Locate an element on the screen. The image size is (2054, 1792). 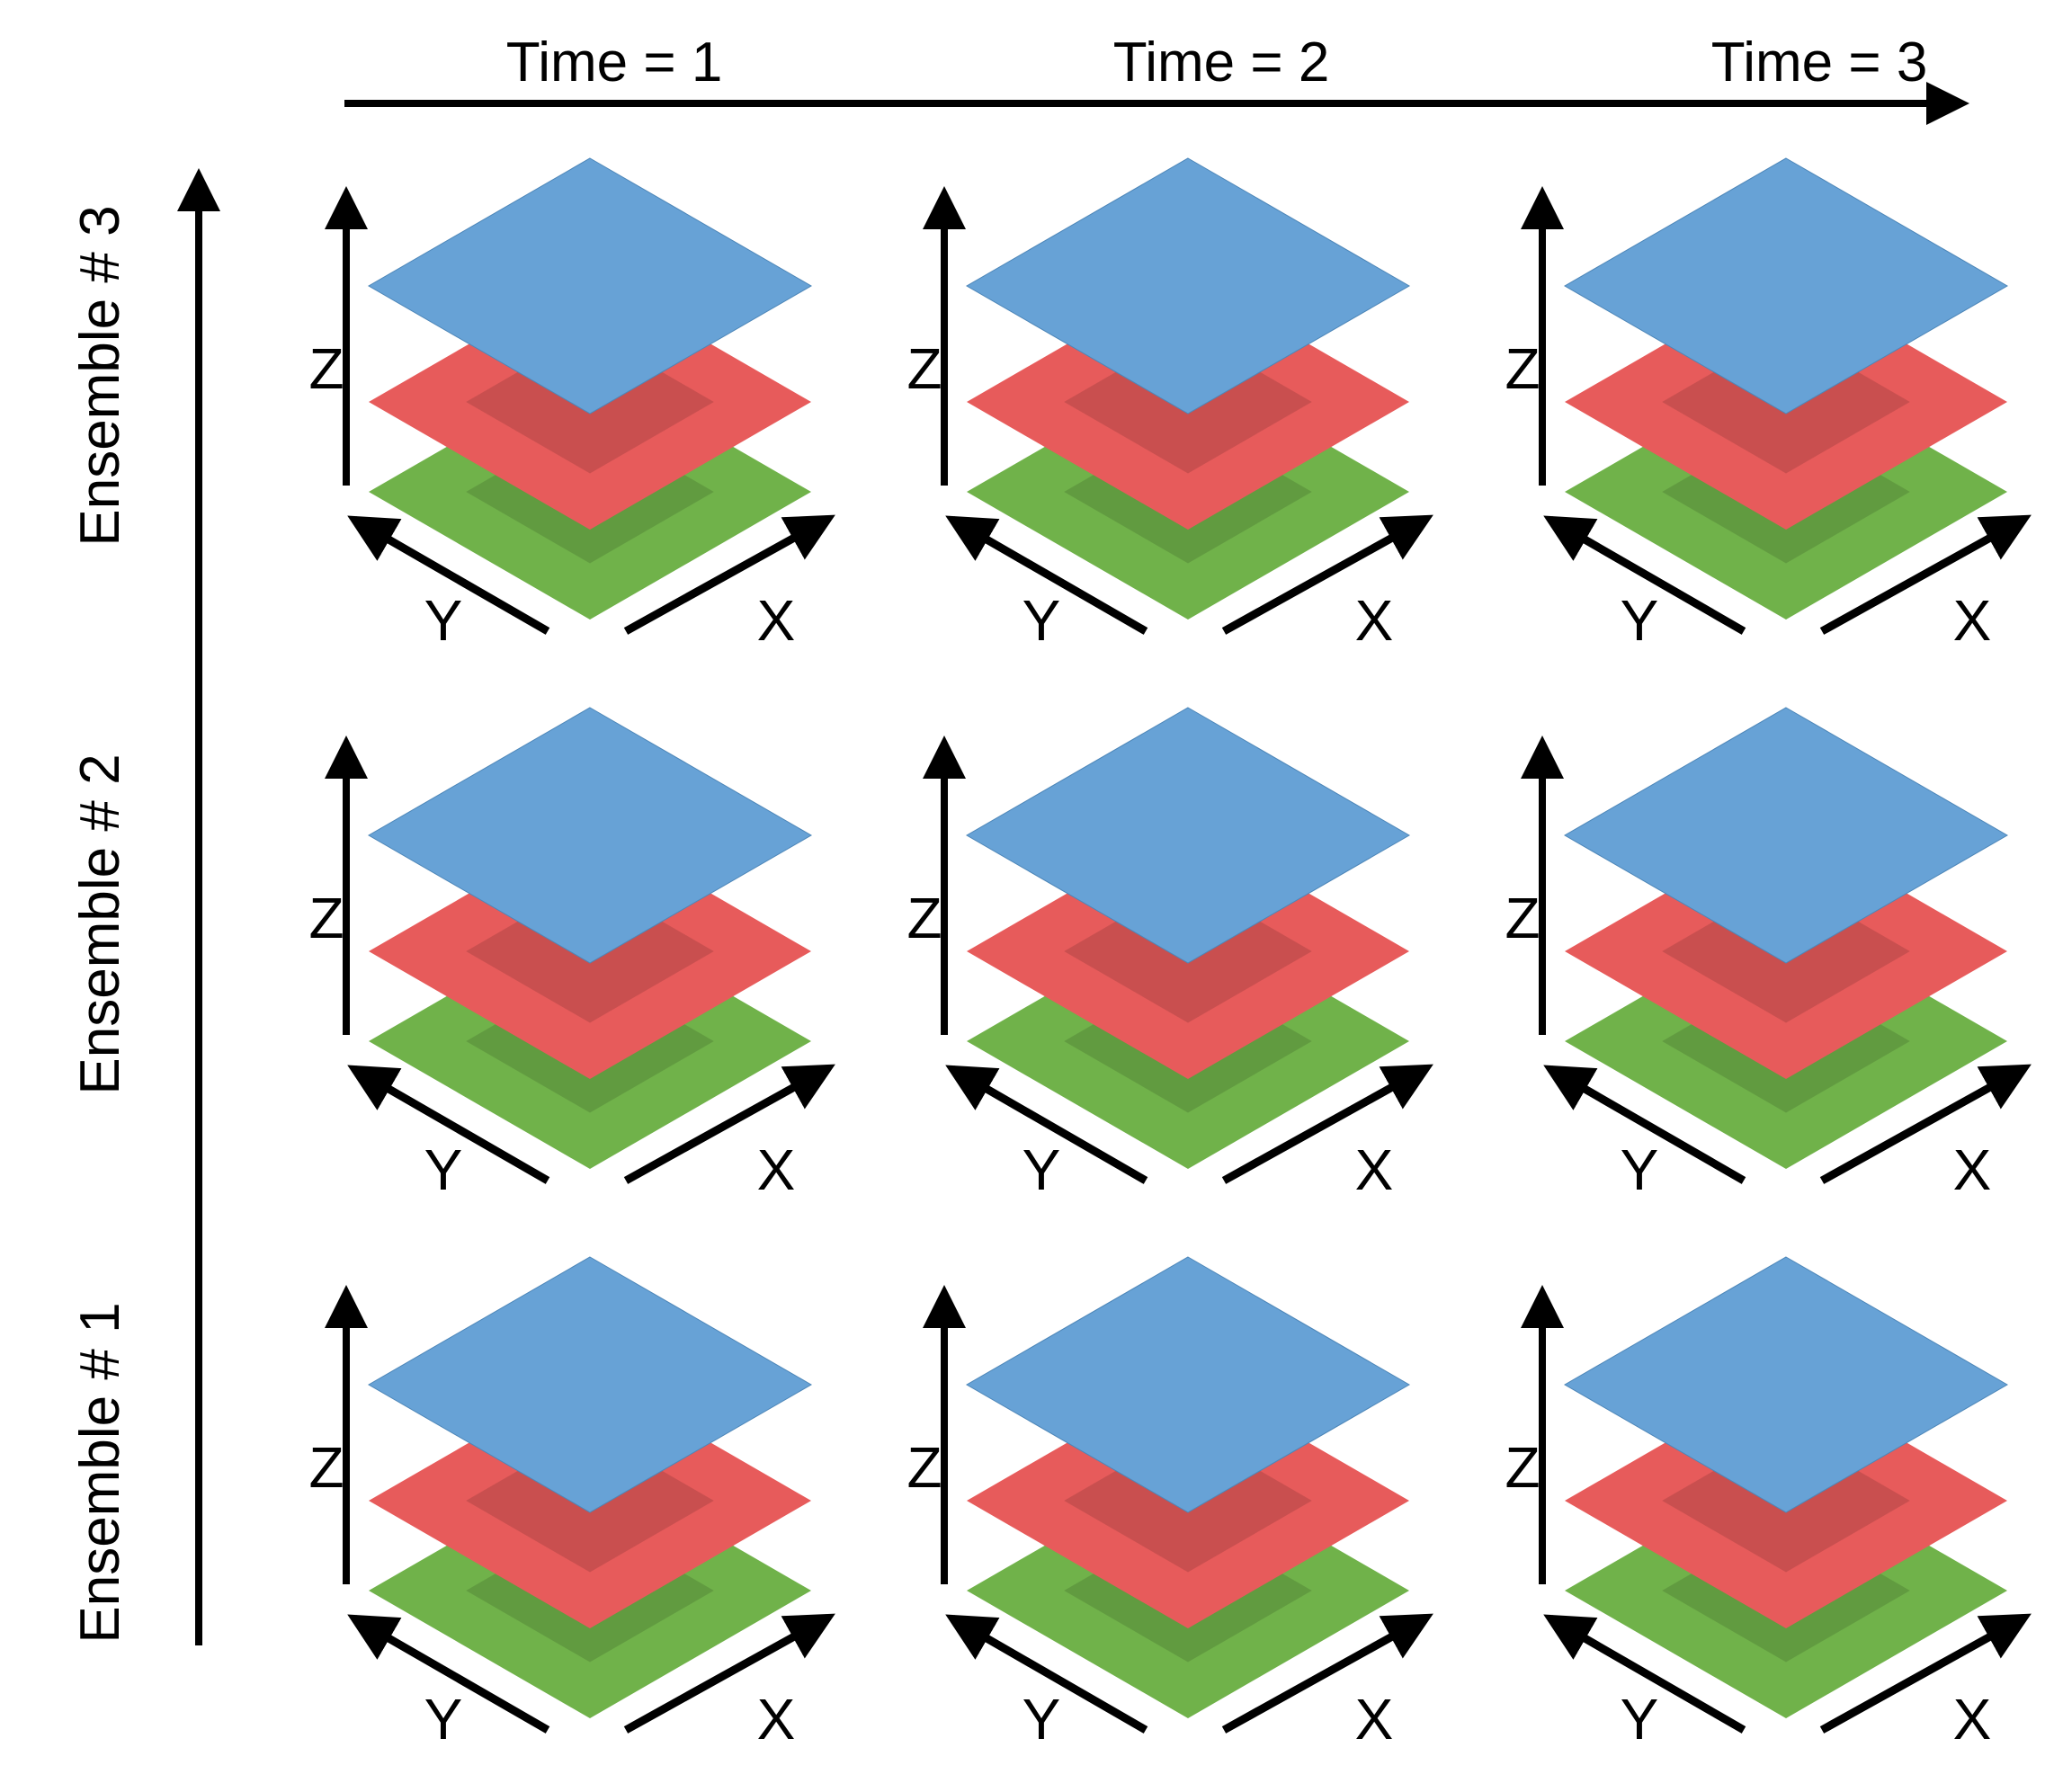
time-axis: Time = 1 Time = 2 Time = 3 is located at coordinates (1156, 78).